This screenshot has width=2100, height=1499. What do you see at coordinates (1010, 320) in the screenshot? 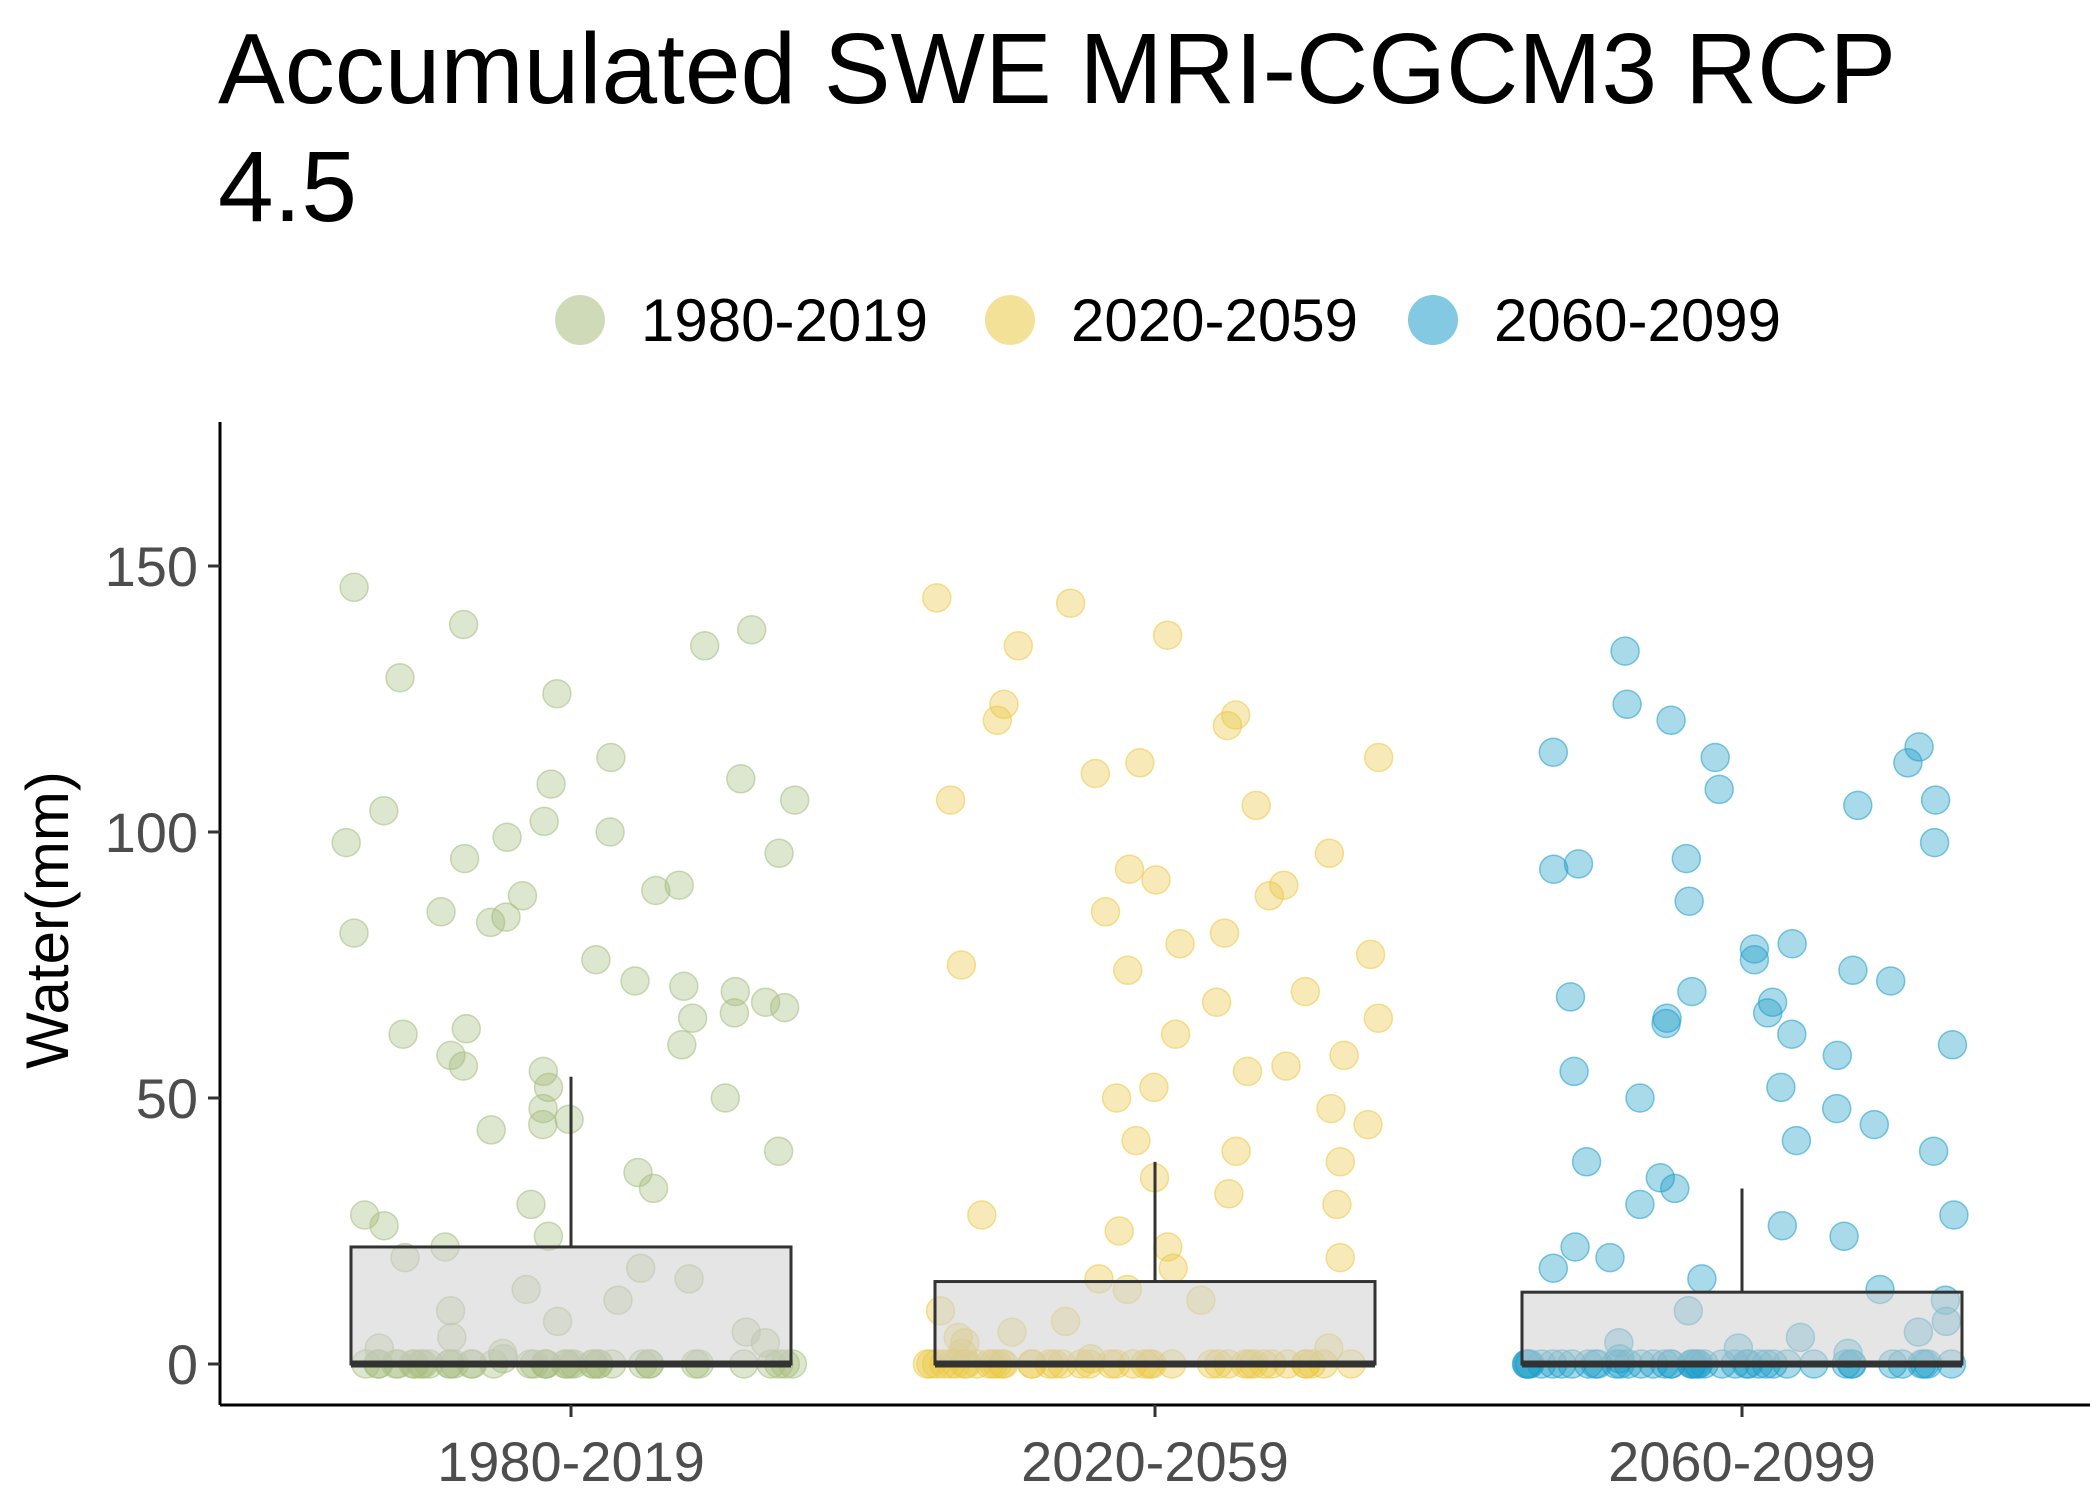
I see `legend-dot-2020-2059` at bounding box center [1010, 320].